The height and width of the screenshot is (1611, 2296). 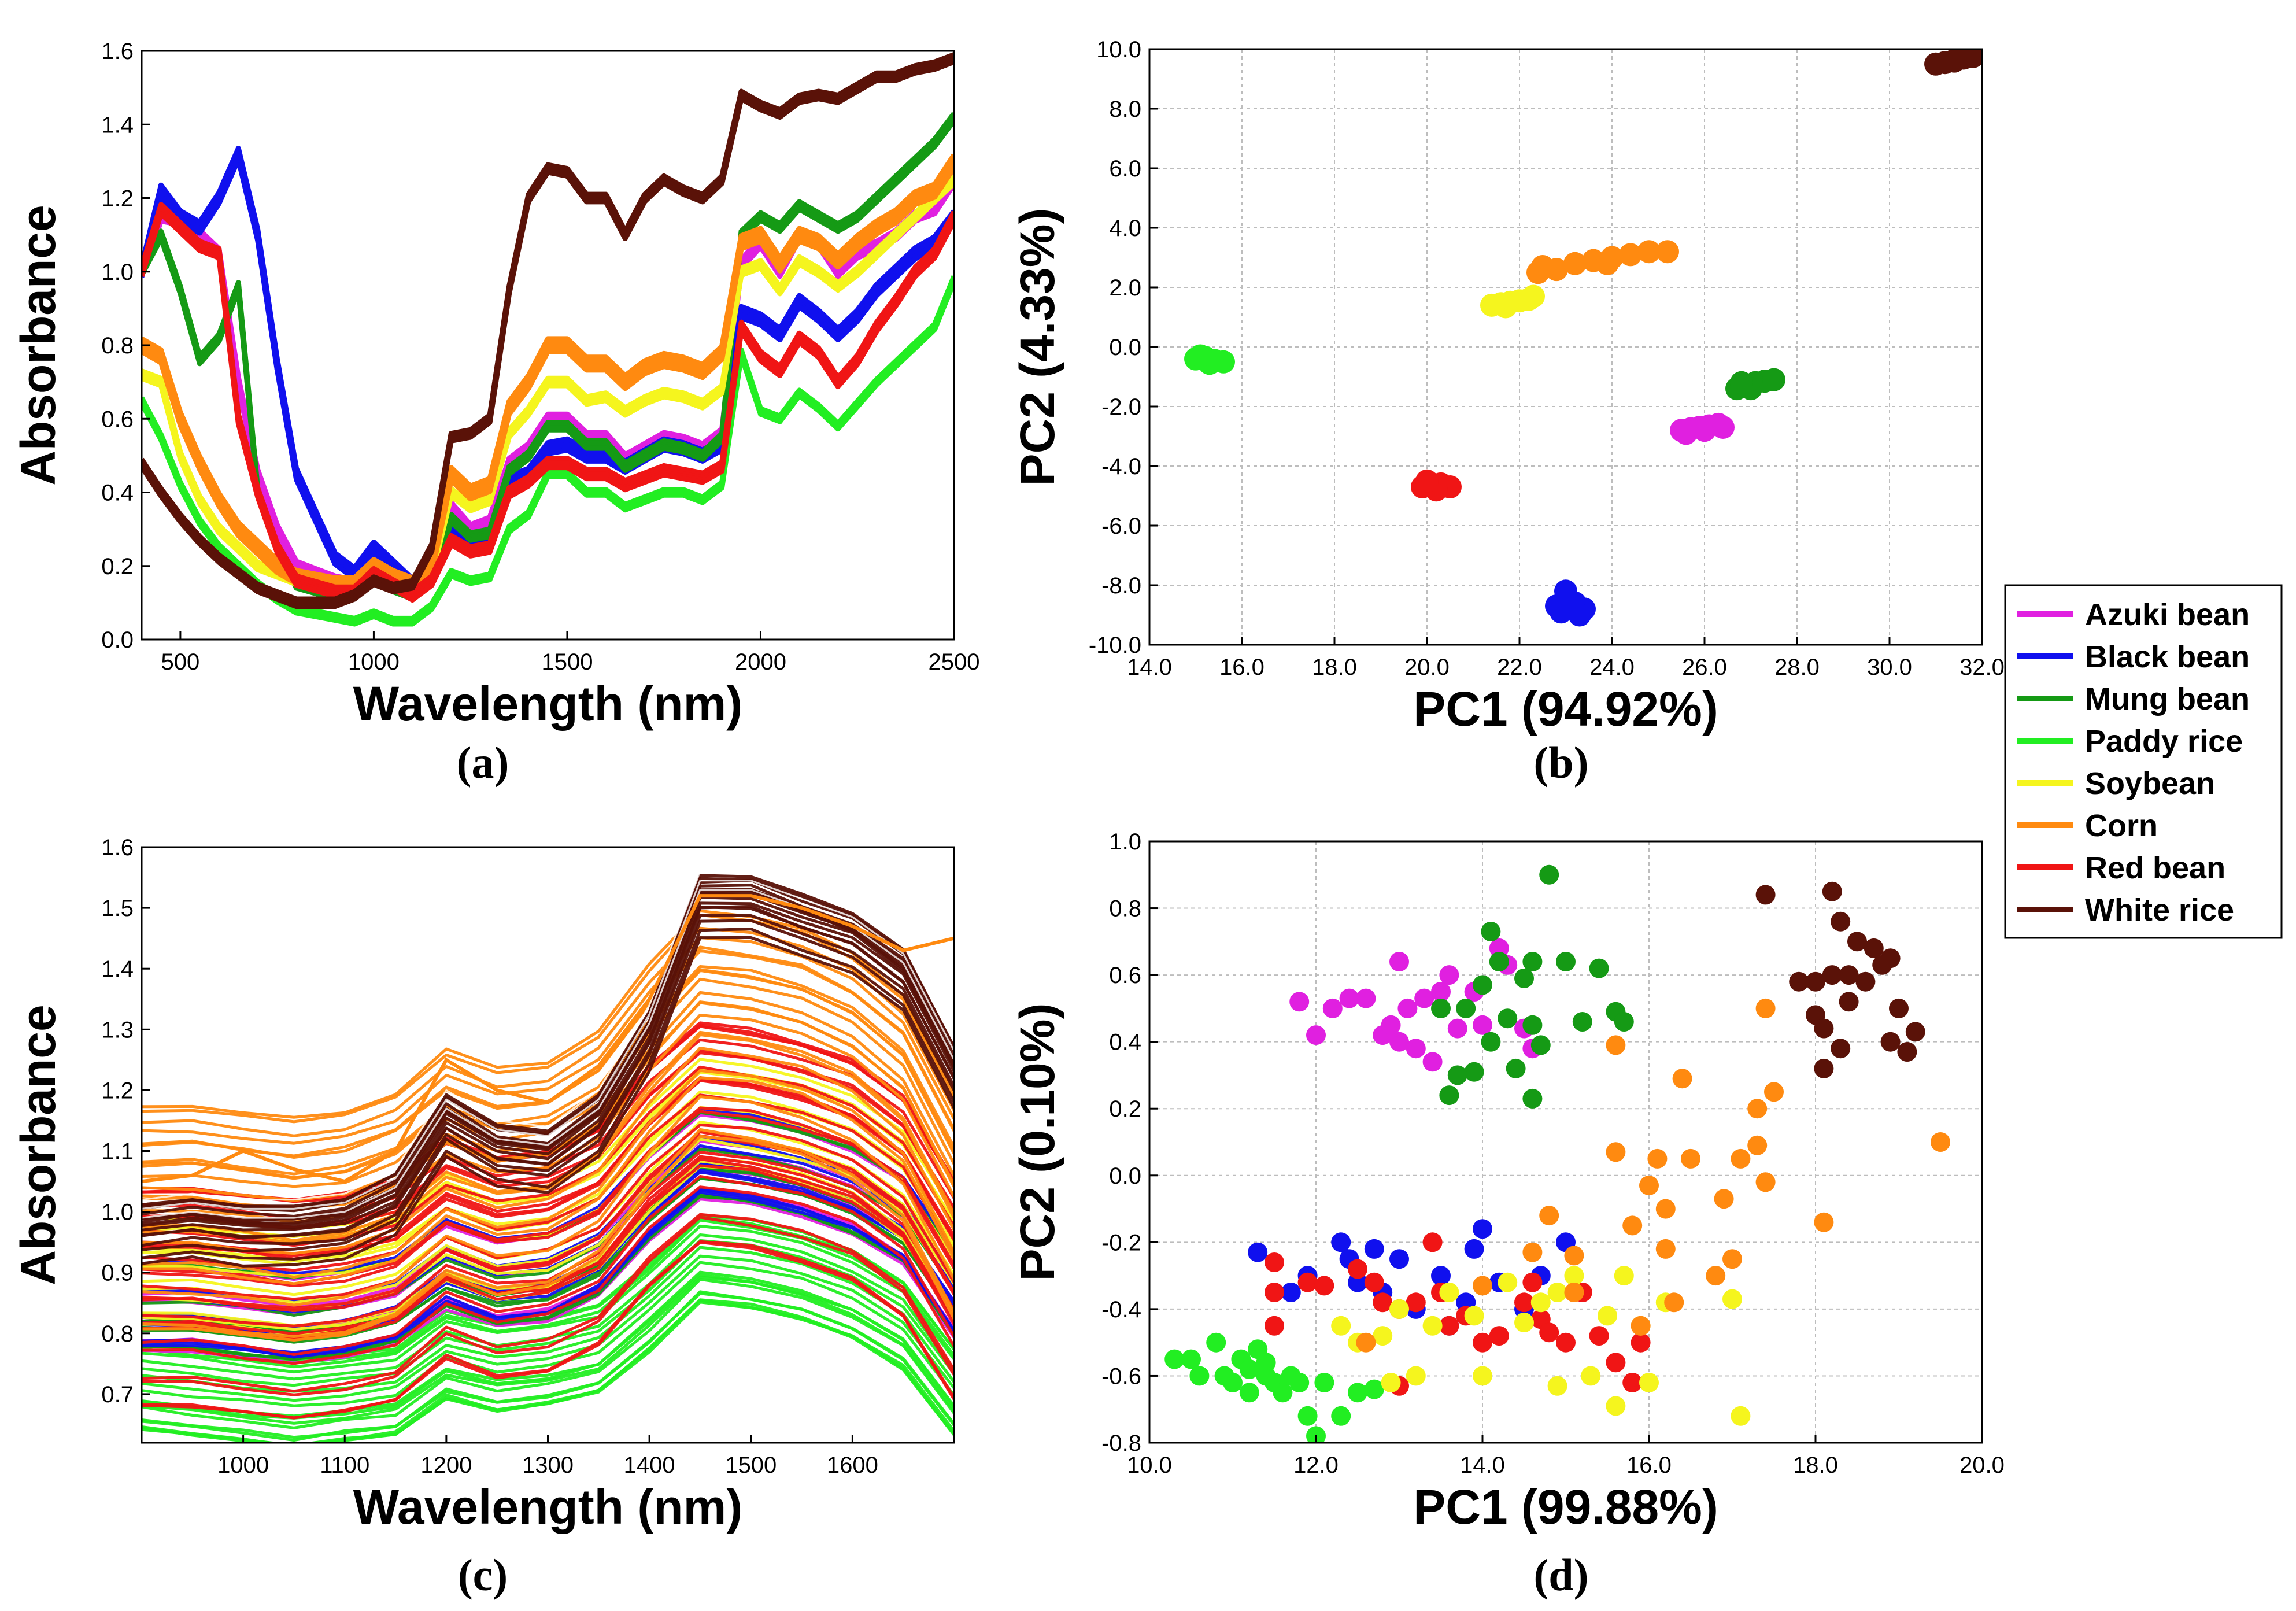 What do you see at coordinates (1242, 667) in the screenshot?
I see `x-tick-label: 16.0` at bounding box center [1242, 667].